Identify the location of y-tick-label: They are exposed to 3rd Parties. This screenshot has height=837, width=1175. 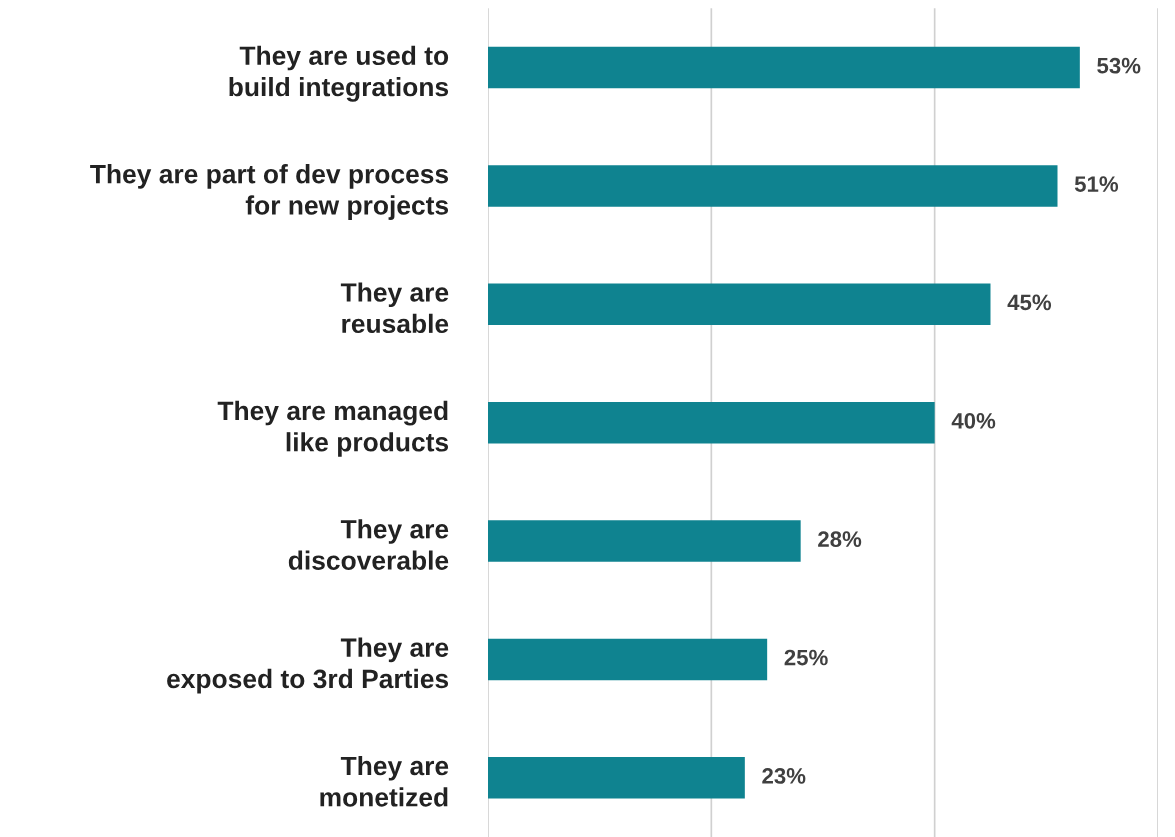
(308, 665).